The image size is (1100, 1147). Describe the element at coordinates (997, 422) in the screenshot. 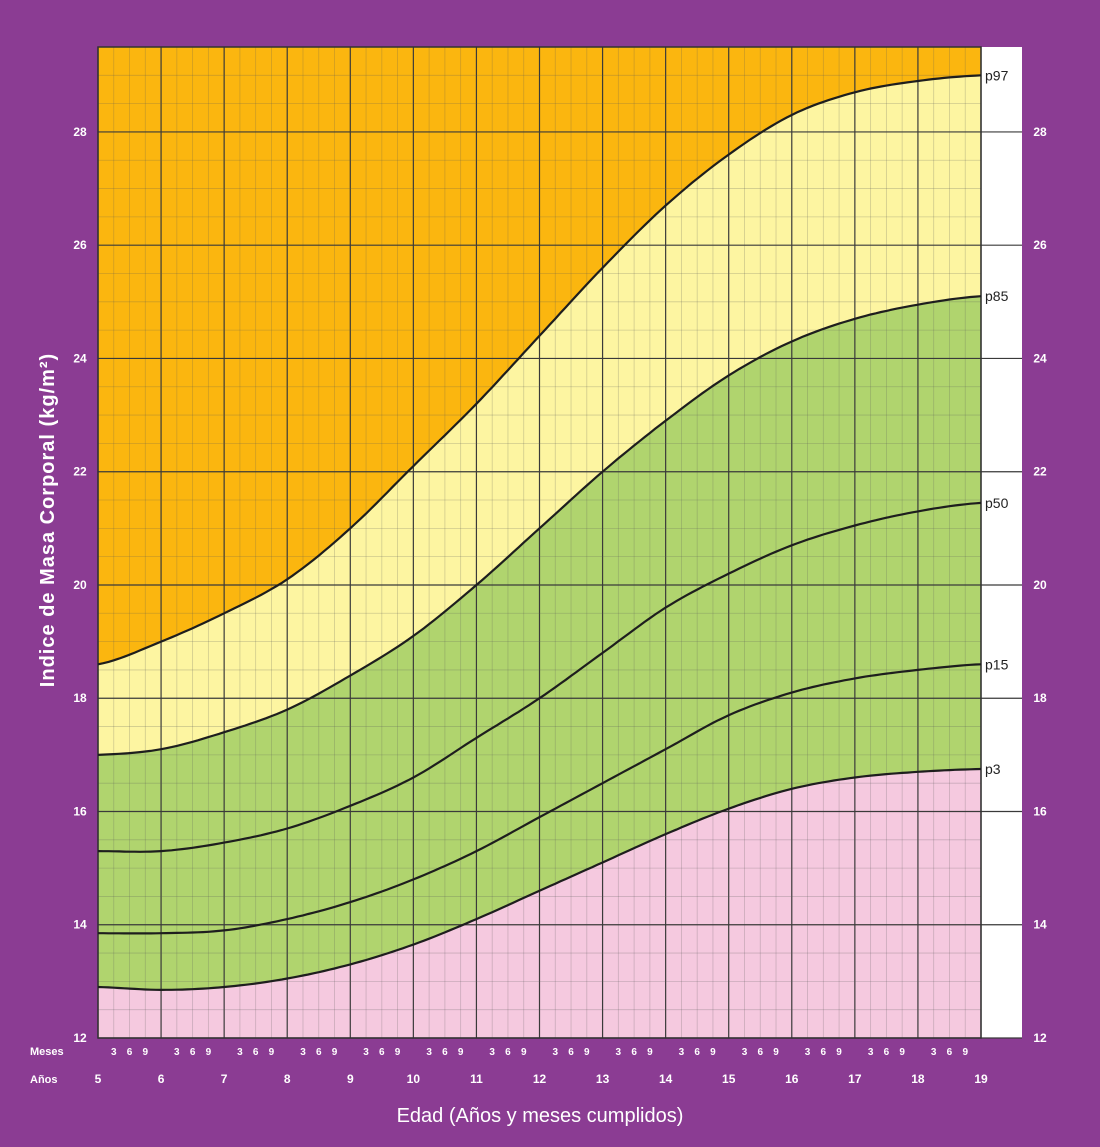

I see `percentile-labels: p97 p85 p50 p15 p3` at that location.